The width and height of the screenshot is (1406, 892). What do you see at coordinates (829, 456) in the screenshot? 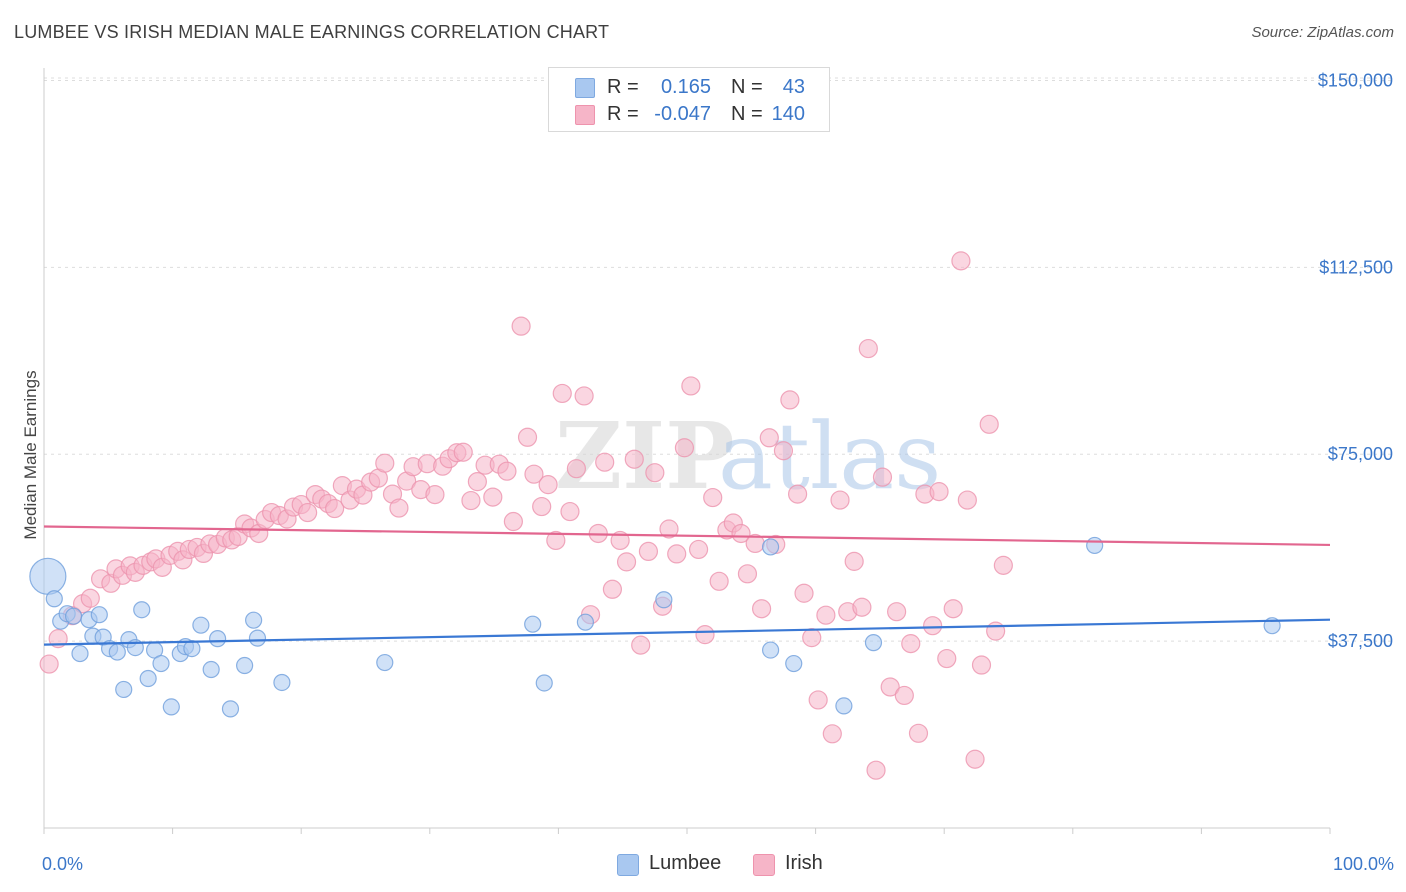
I see `watermark-atlas: atlas` at bounding box center [829, 456].